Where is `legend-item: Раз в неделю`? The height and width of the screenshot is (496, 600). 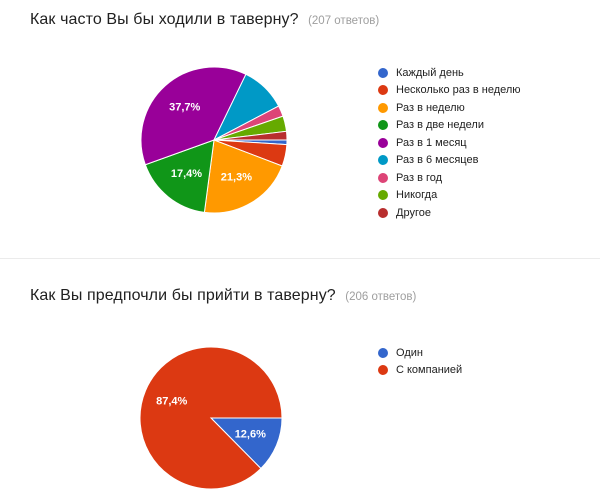 legend-item: Раз в неделю is located at coordinates (449, 108).